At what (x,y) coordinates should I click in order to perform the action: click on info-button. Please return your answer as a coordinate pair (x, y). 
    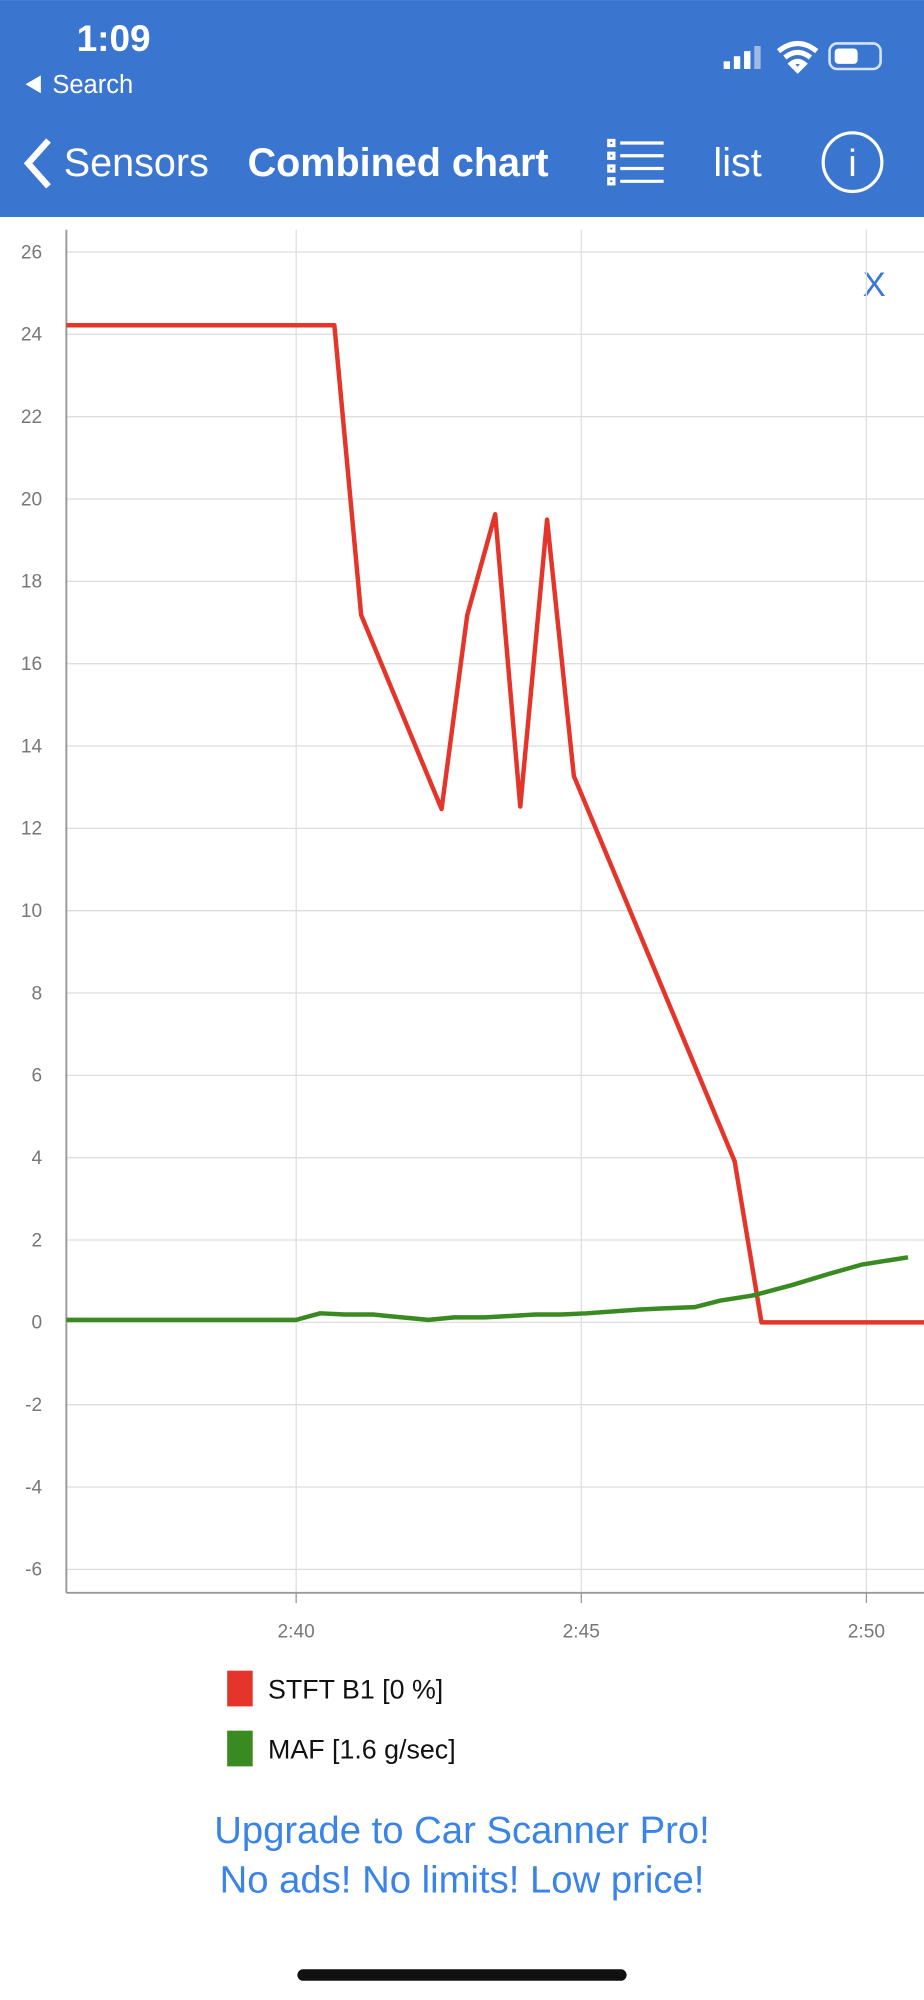
    Looking at the image, I should click on (852, 162).